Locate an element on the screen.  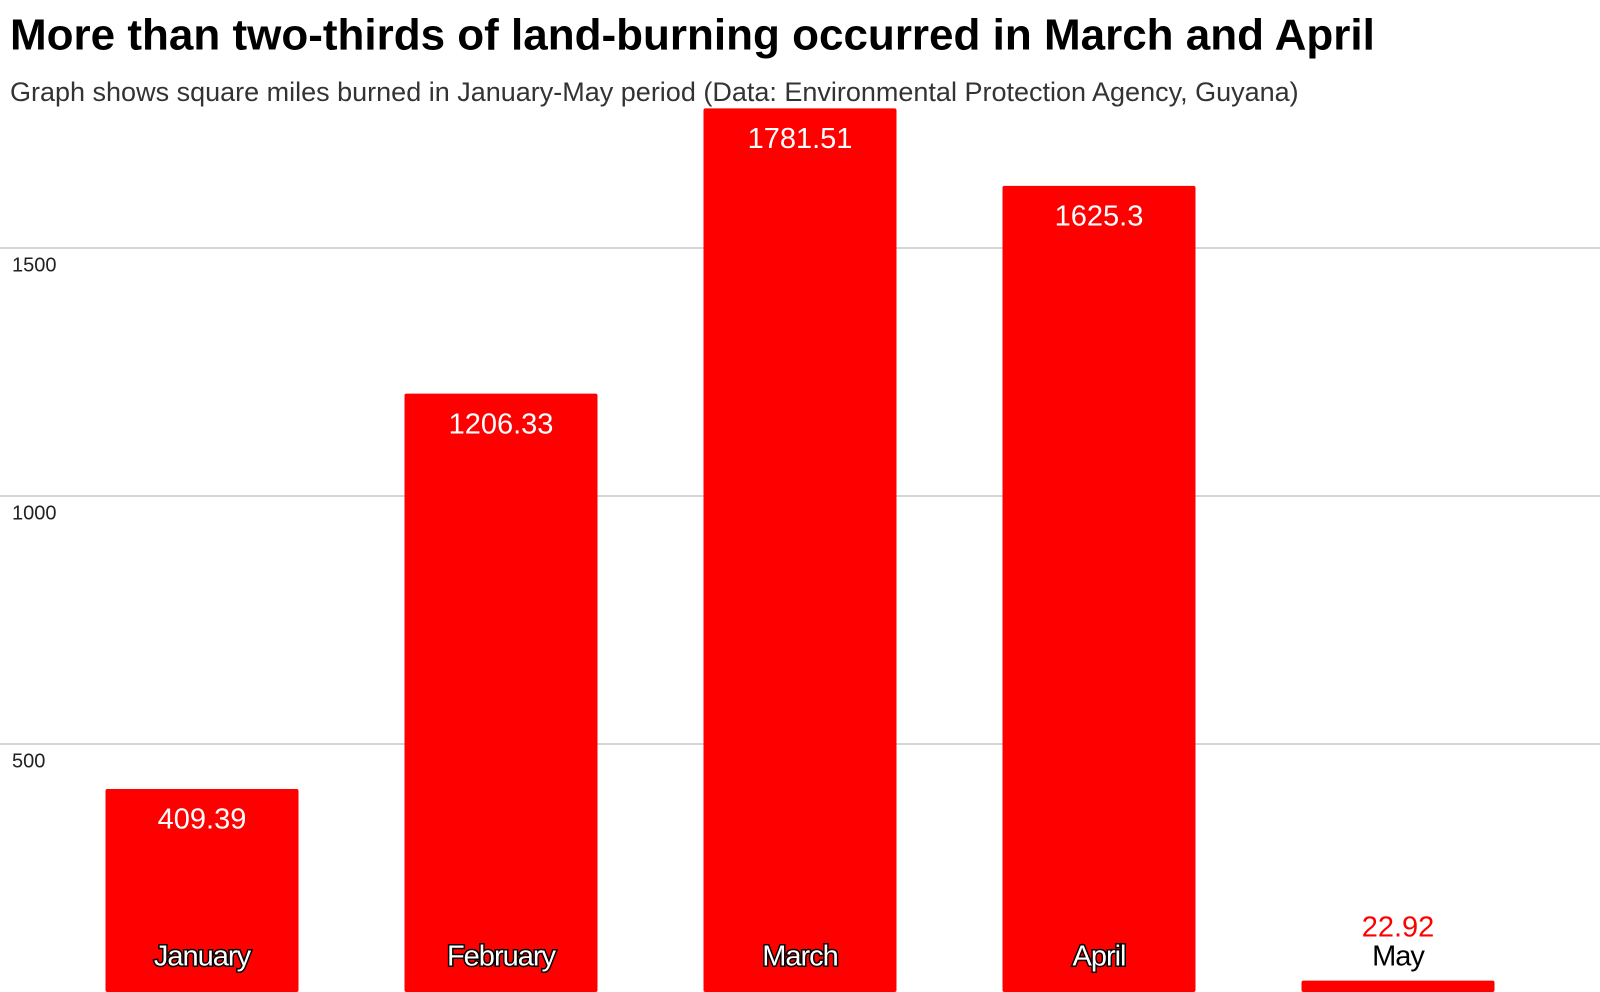
x-tick-label: April is located at coordinates (1098, 957).